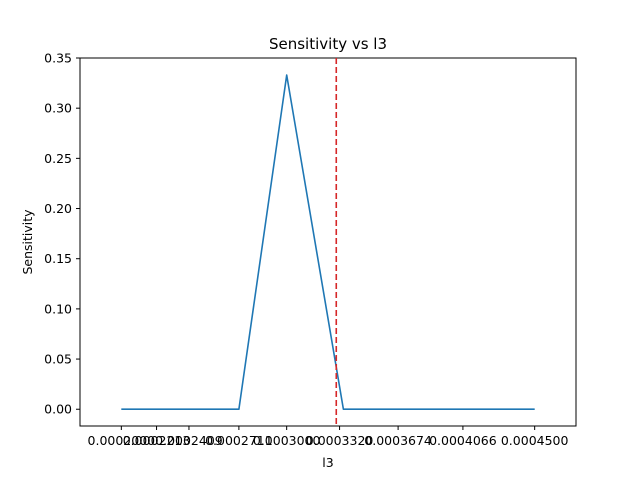 This screenshot has width=640, height=480. I want to click on y-tick-label: 0.30, so click(58, 108).